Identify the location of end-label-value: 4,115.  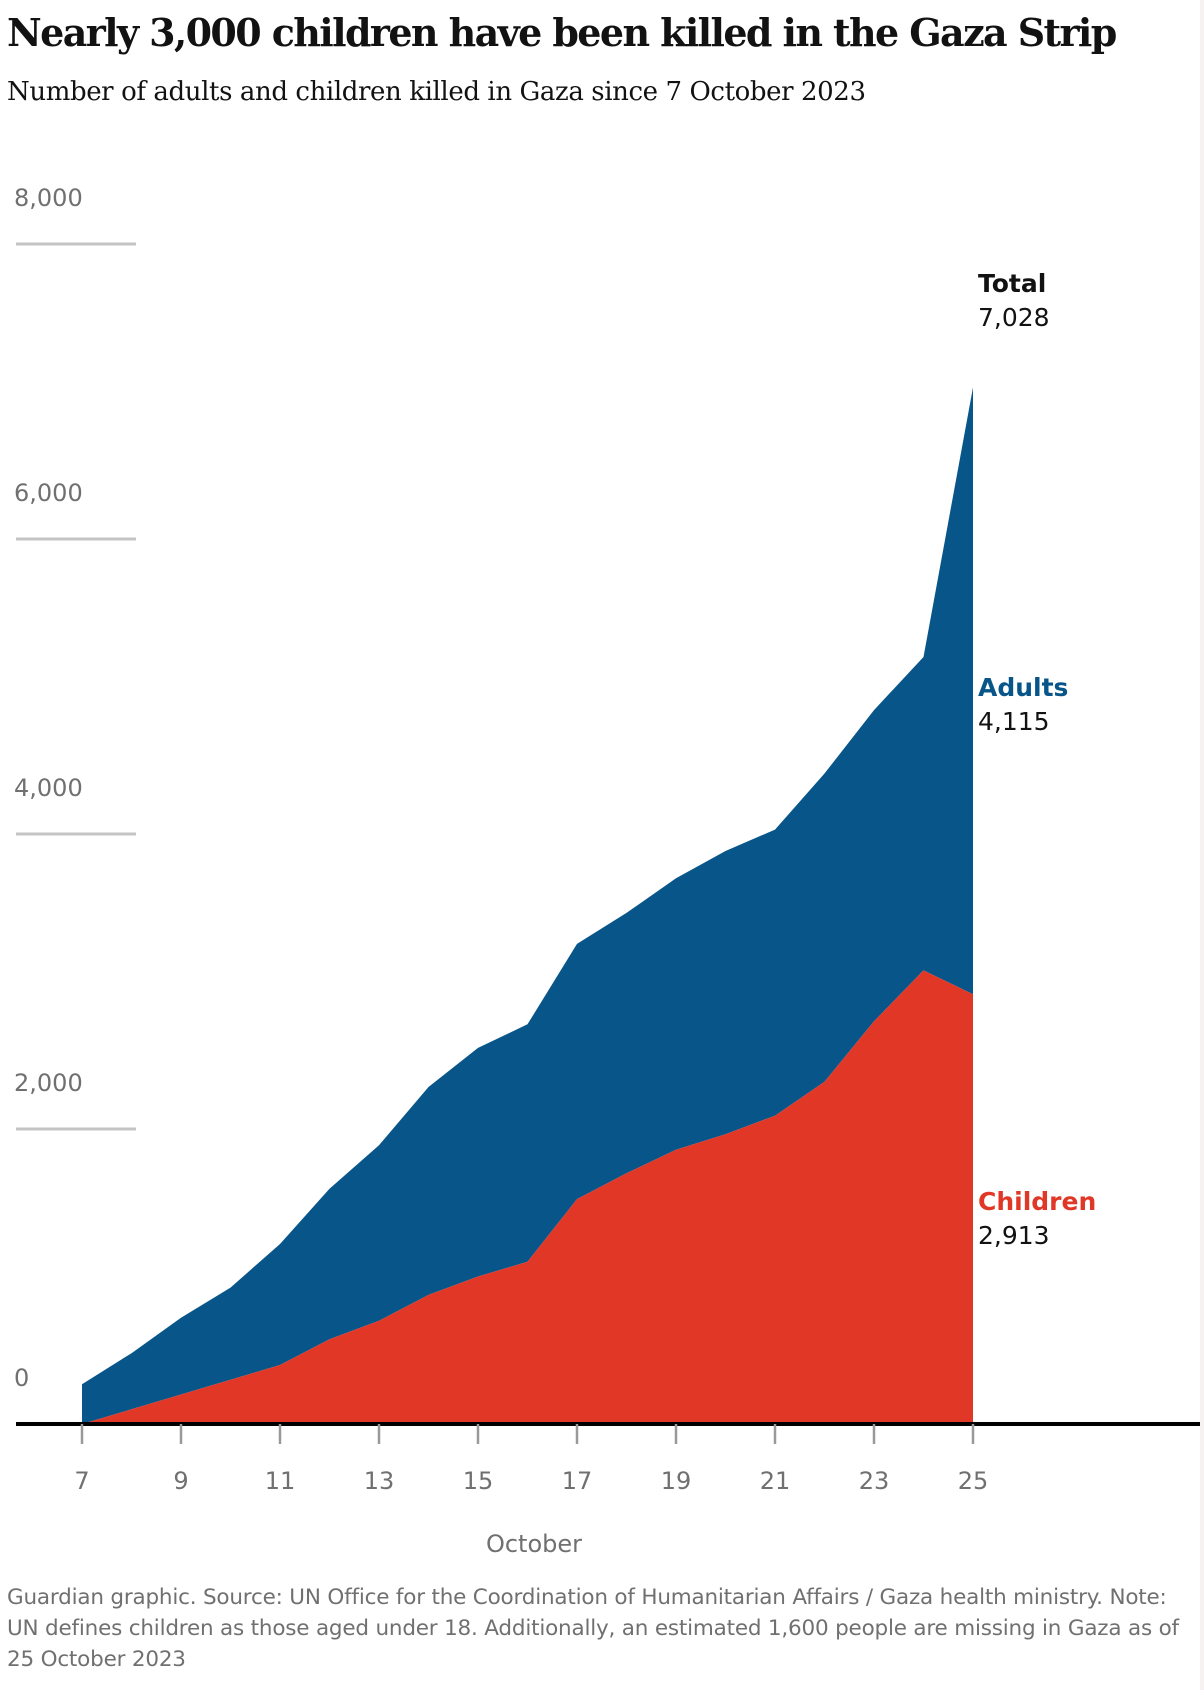
(1014, 721).